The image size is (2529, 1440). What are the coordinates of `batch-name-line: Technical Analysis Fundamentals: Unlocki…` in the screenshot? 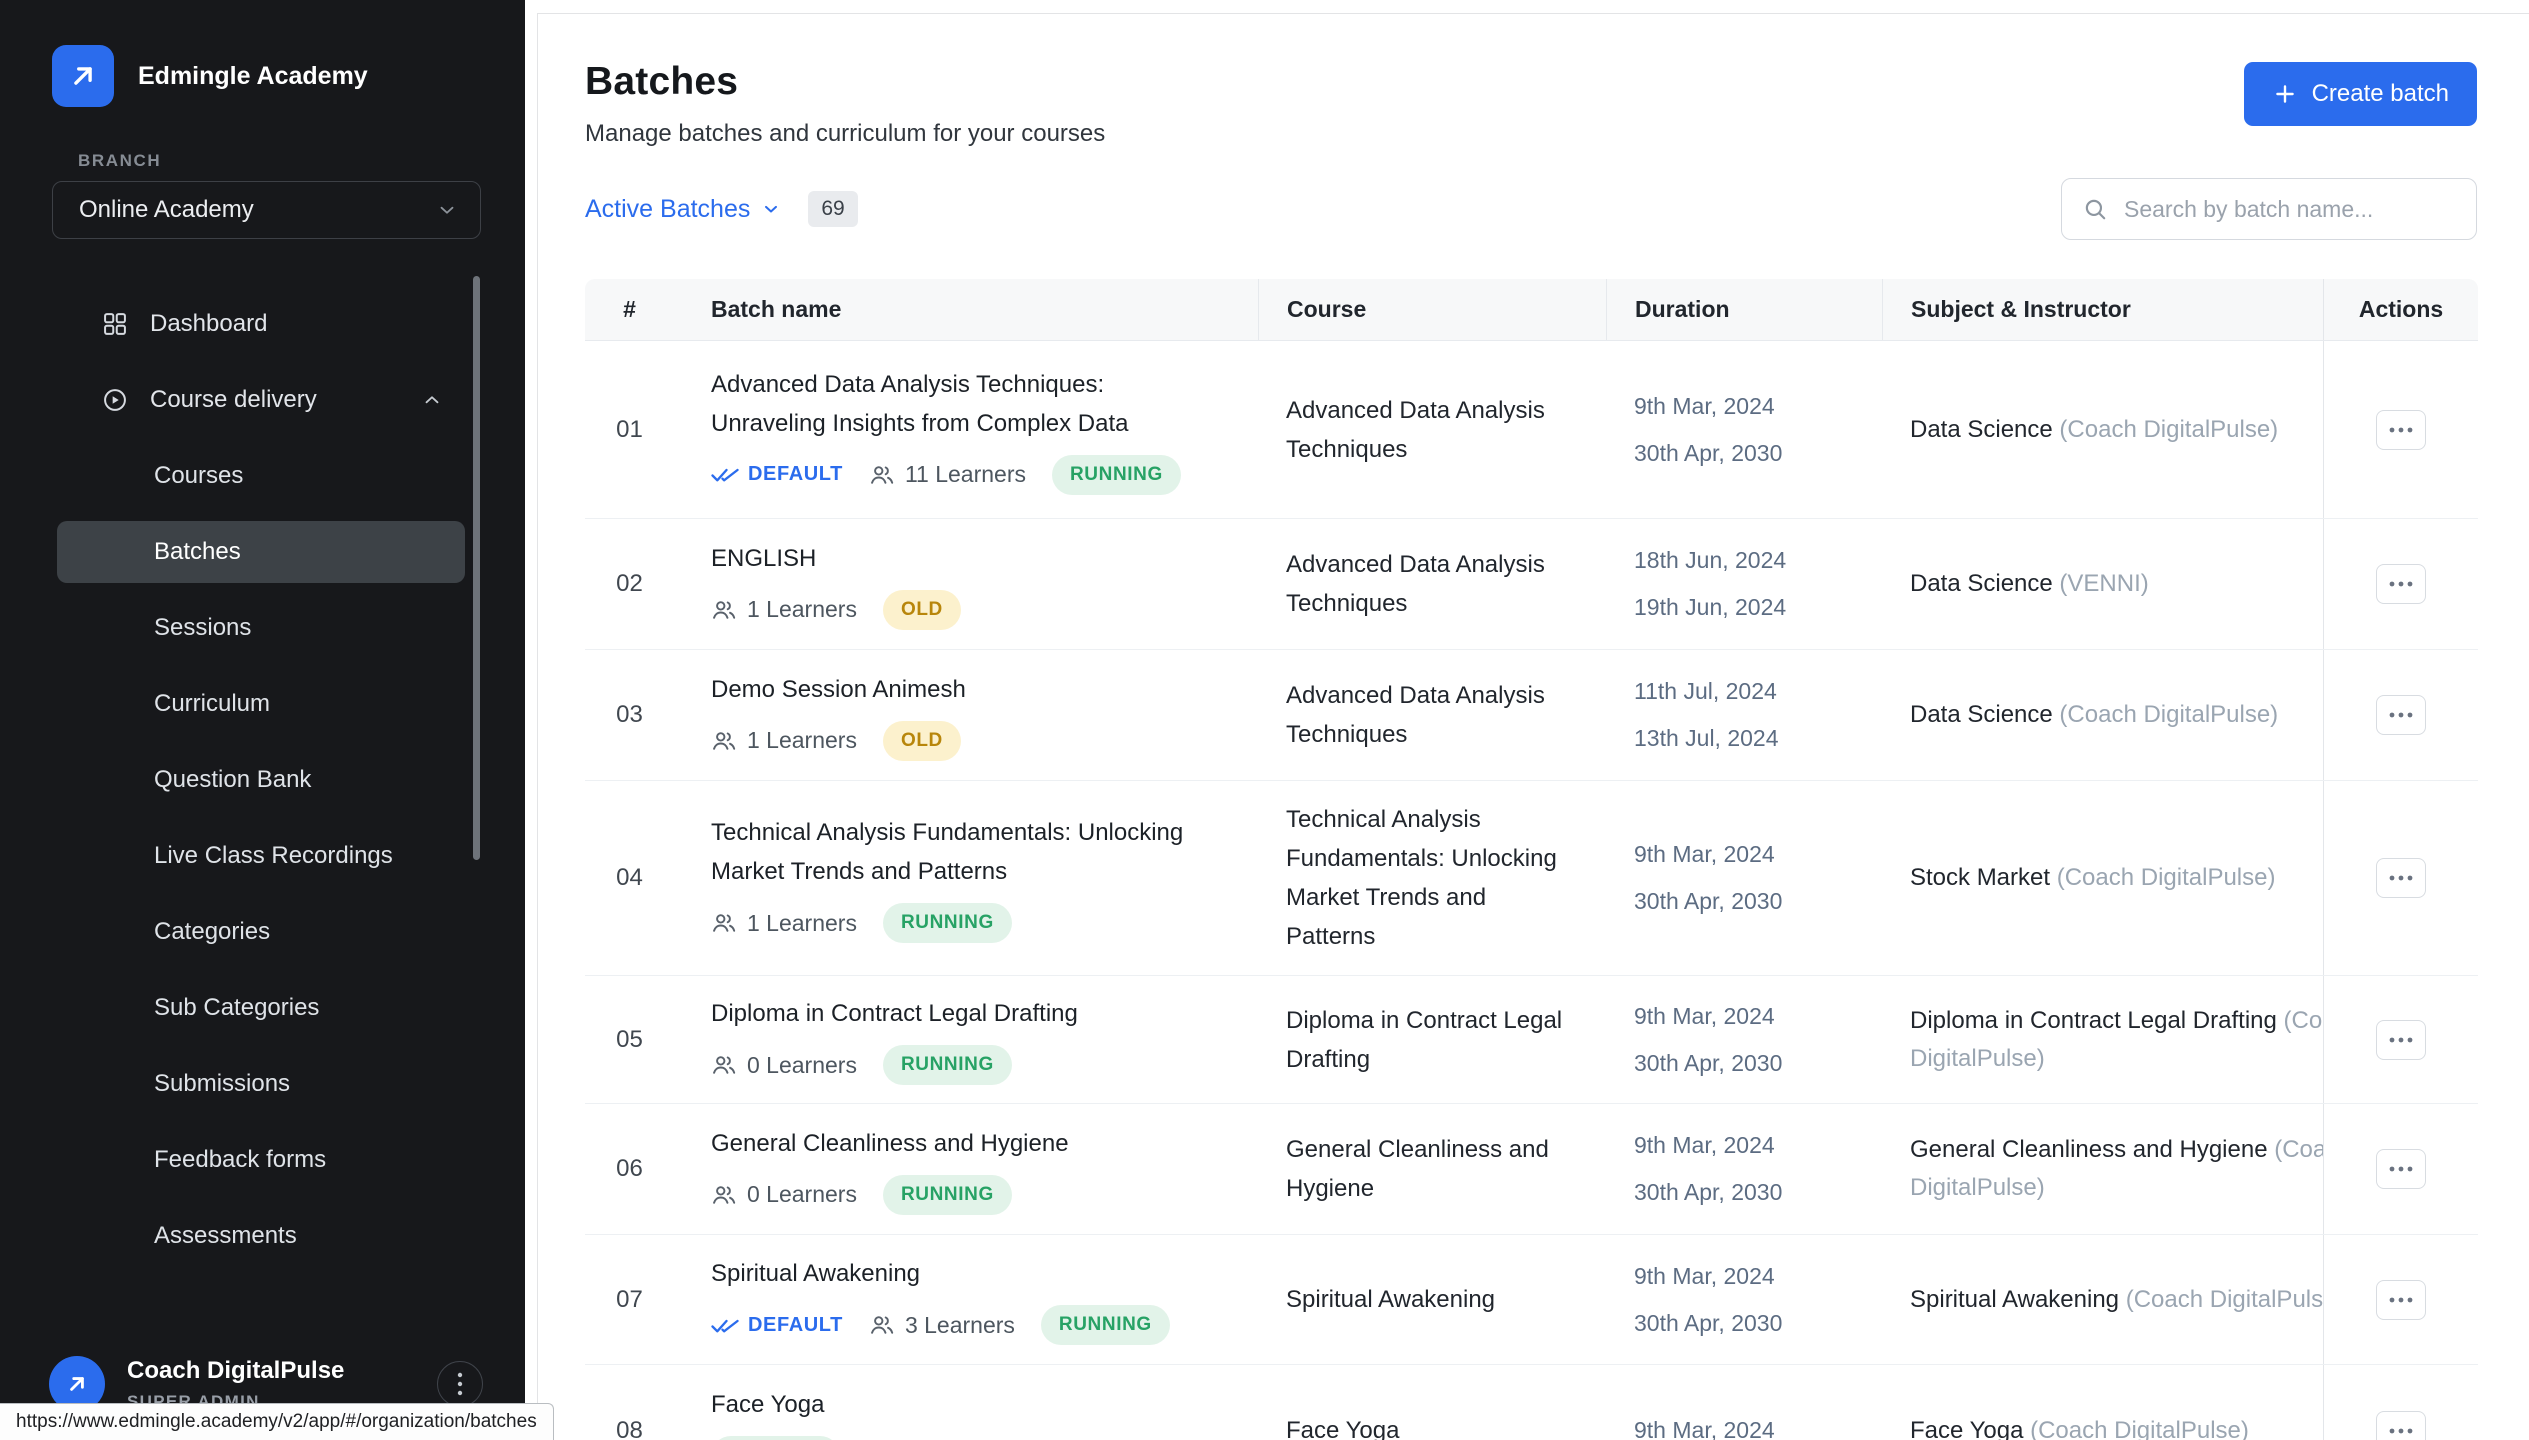 It's located at (947, 832).